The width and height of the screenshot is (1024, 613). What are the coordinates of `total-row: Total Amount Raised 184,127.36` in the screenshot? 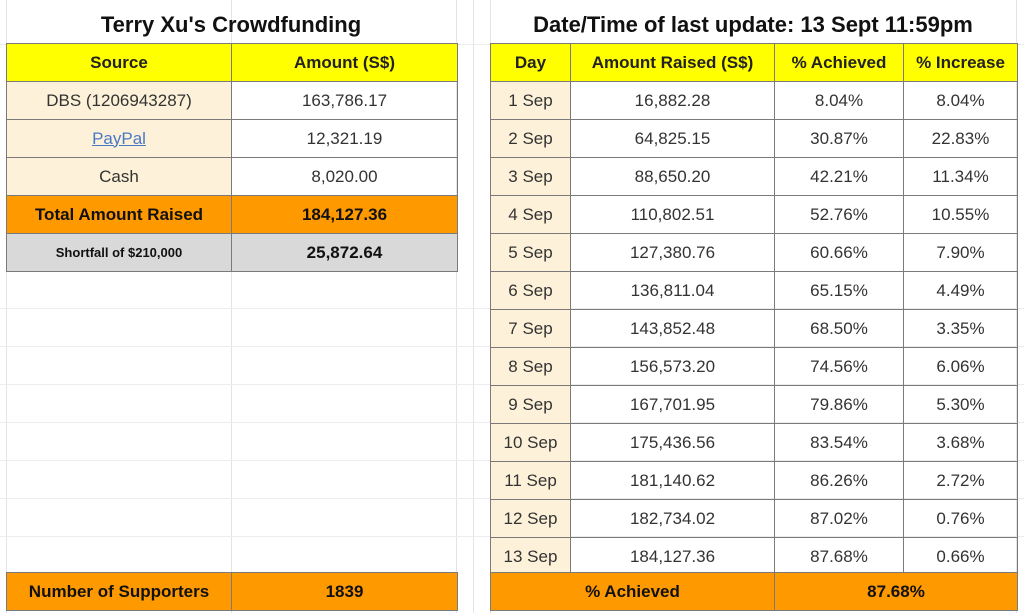 It's located at (232, 214).